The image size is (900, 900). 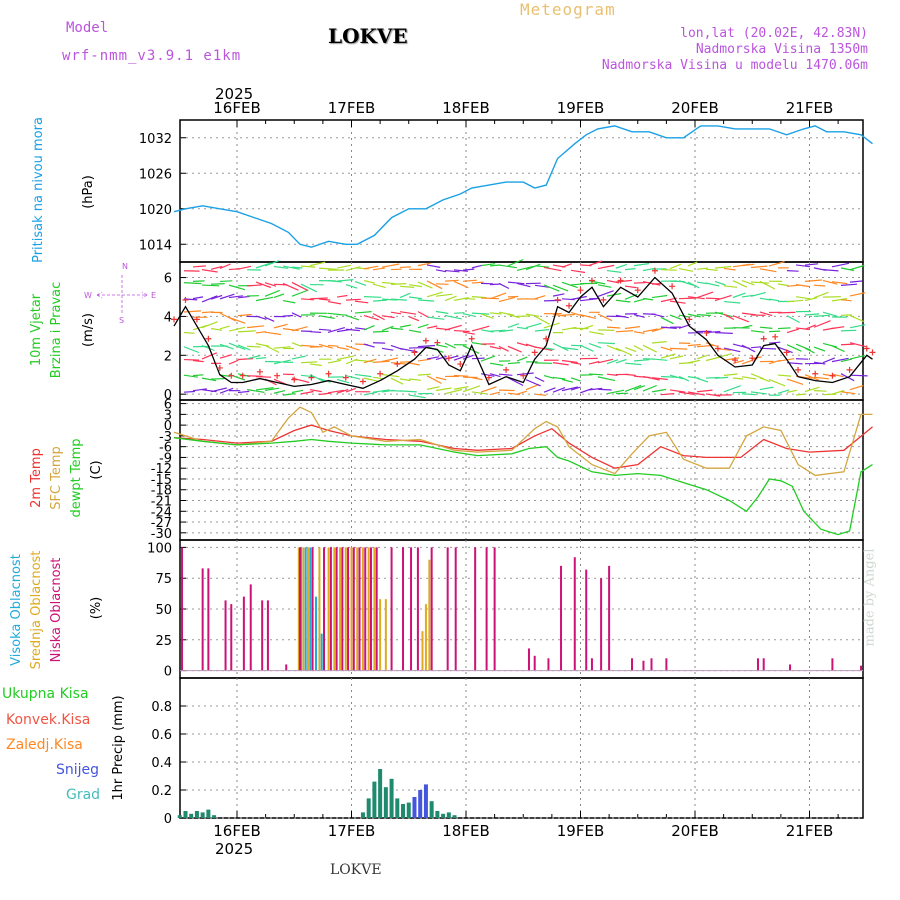 What do you see at coordinates (356, 870) in the screenshot?
I see `footer-station: LOKVE` at bounding box center [356, 870].